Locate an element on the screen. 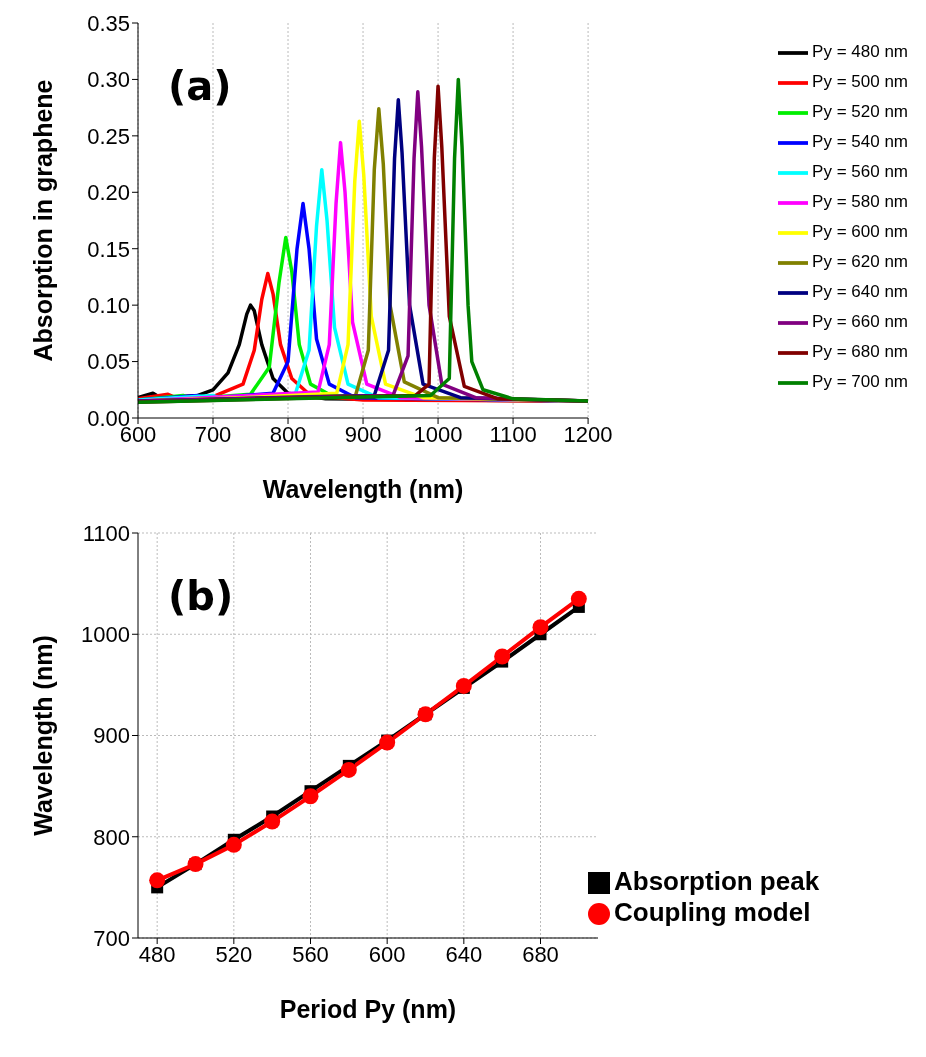  y-tick-label: 0.15 is located at coordinates (108, 249).